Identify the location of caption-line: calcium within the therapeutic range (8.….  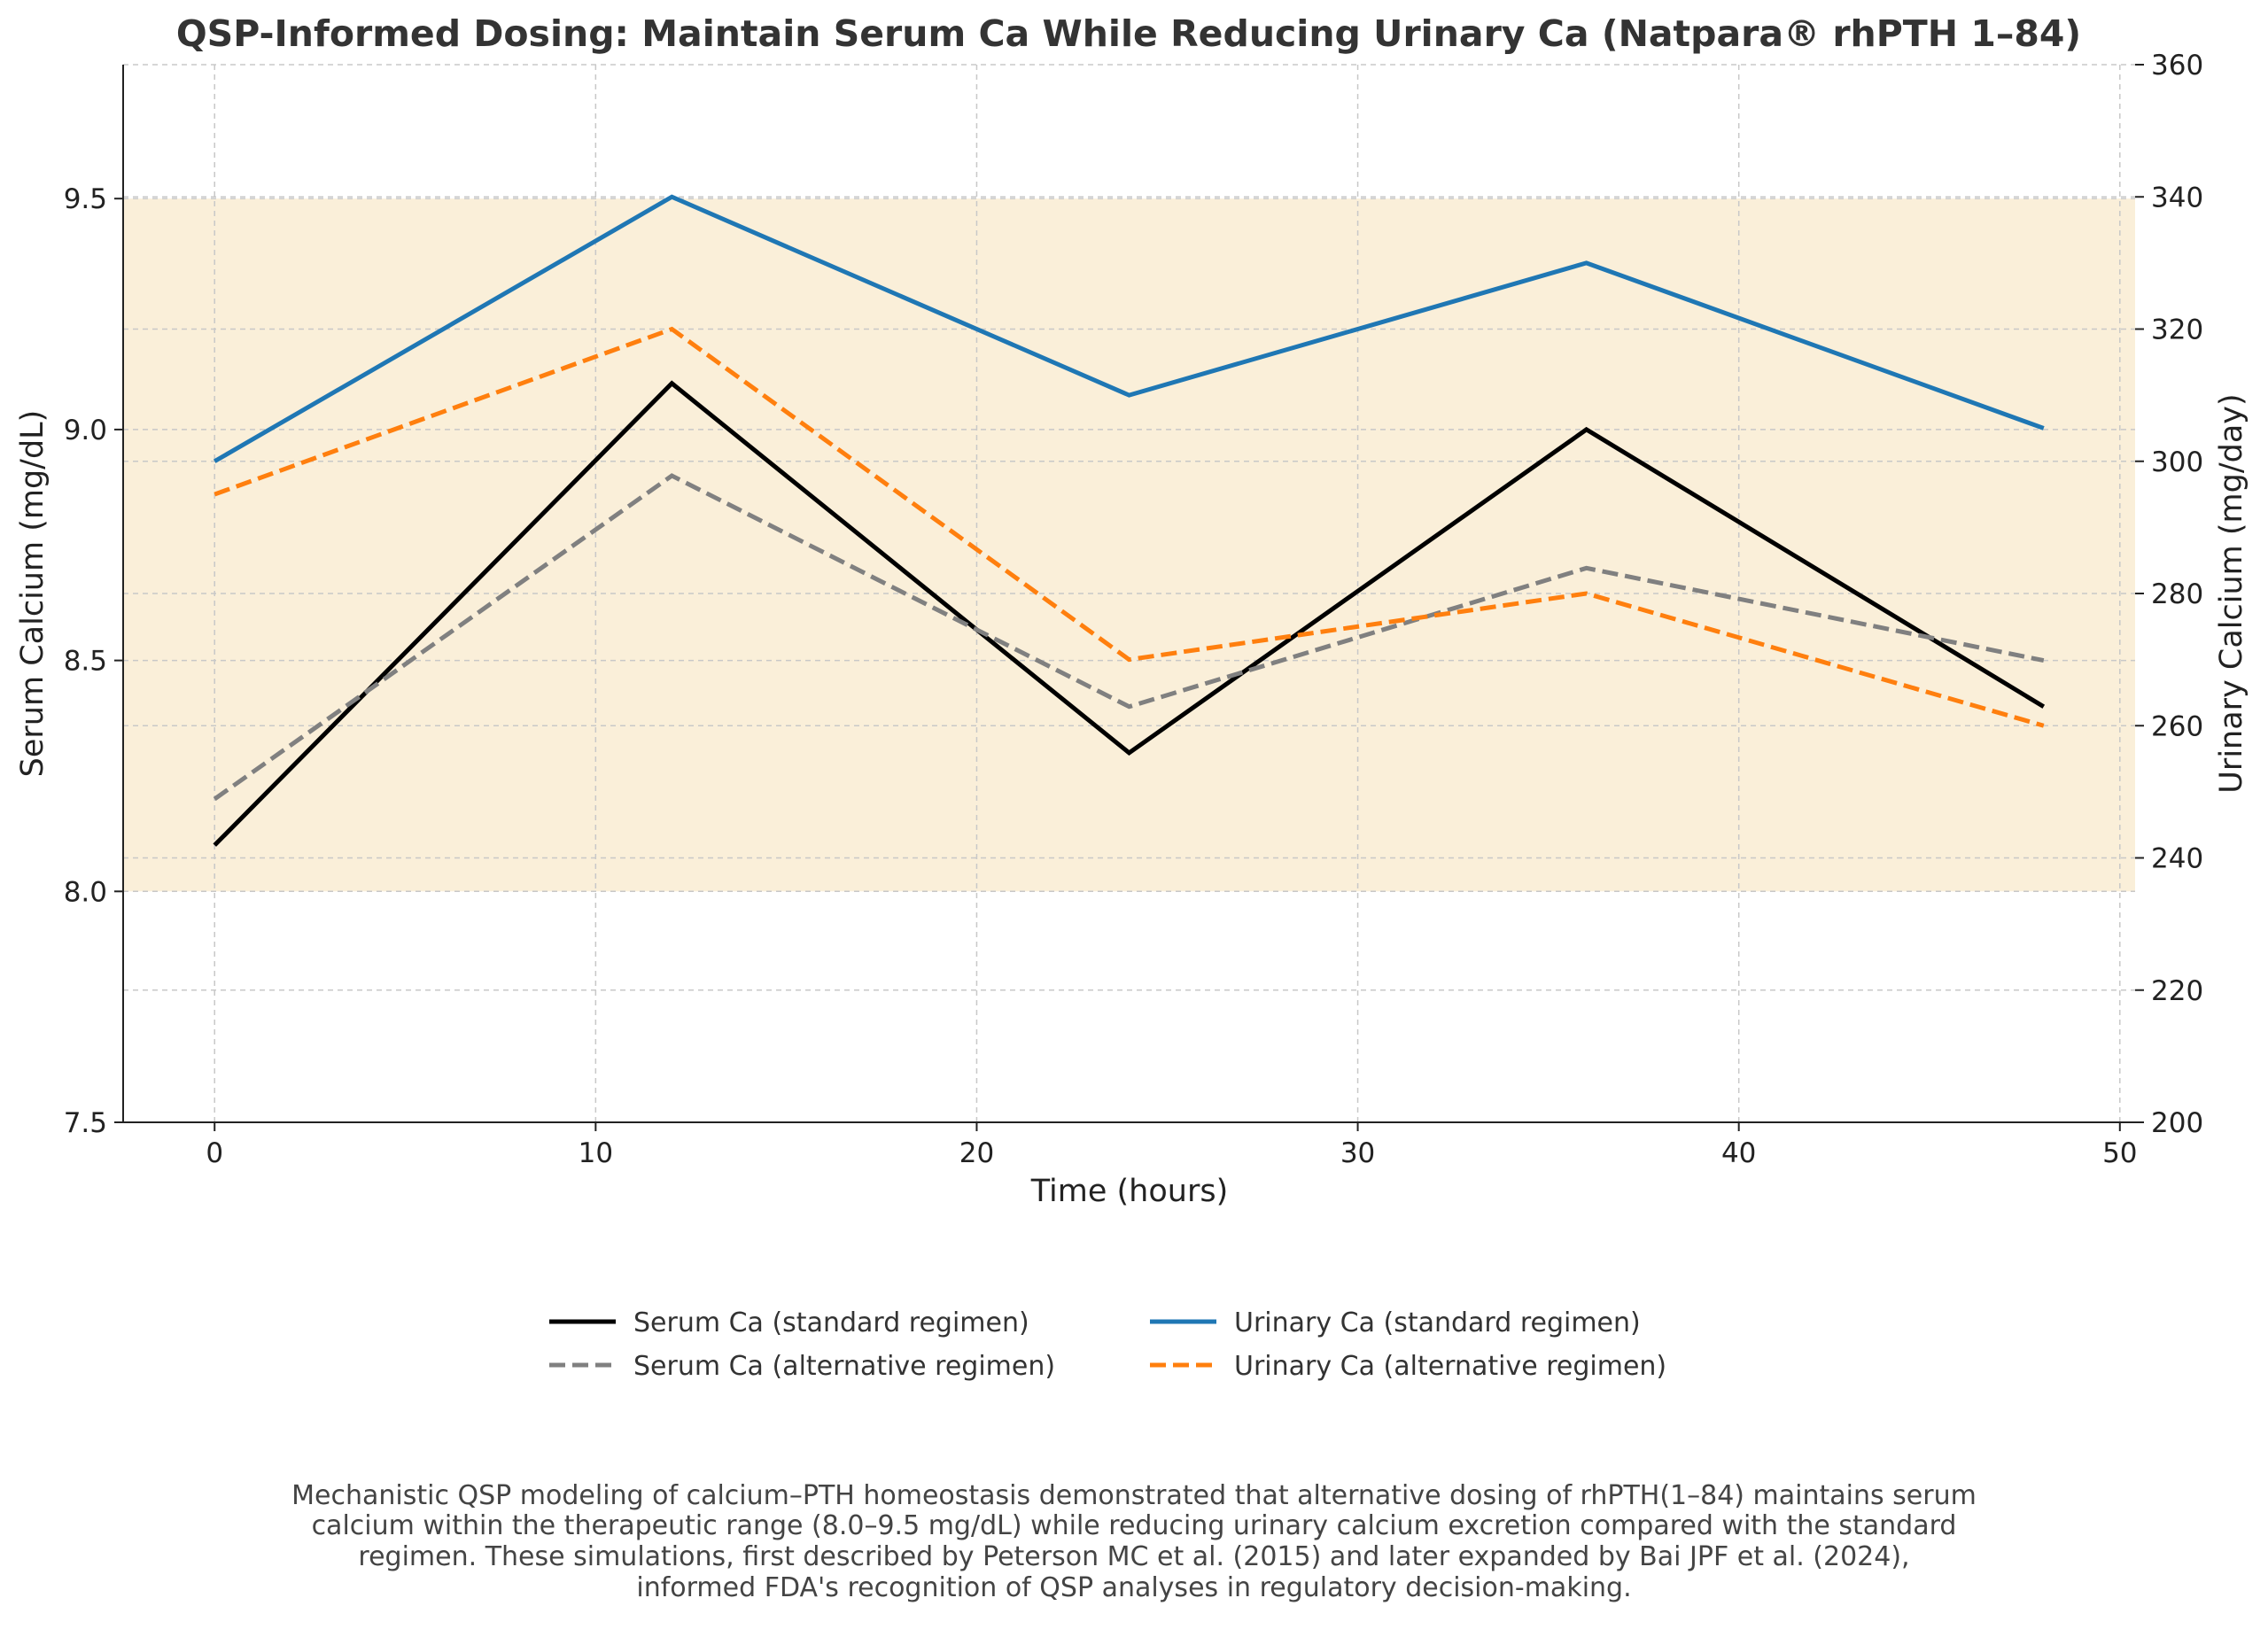
(1134, 1525).